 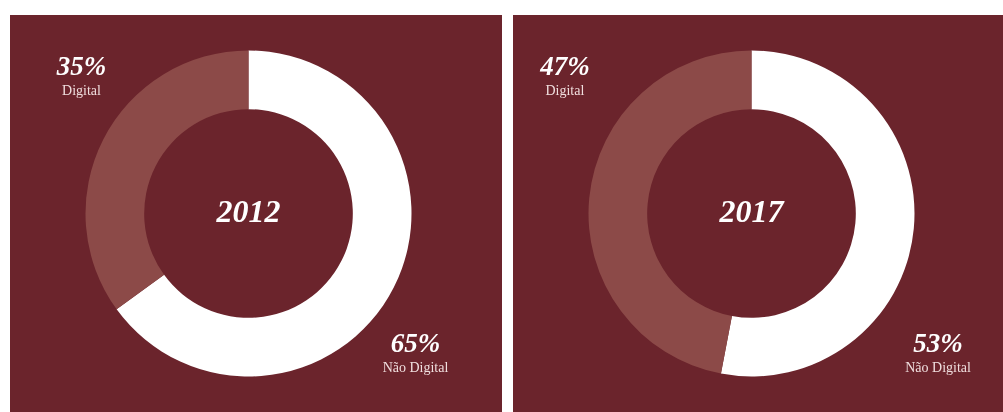 I want to click on data-label: 35%, so click(x=81, y=65).